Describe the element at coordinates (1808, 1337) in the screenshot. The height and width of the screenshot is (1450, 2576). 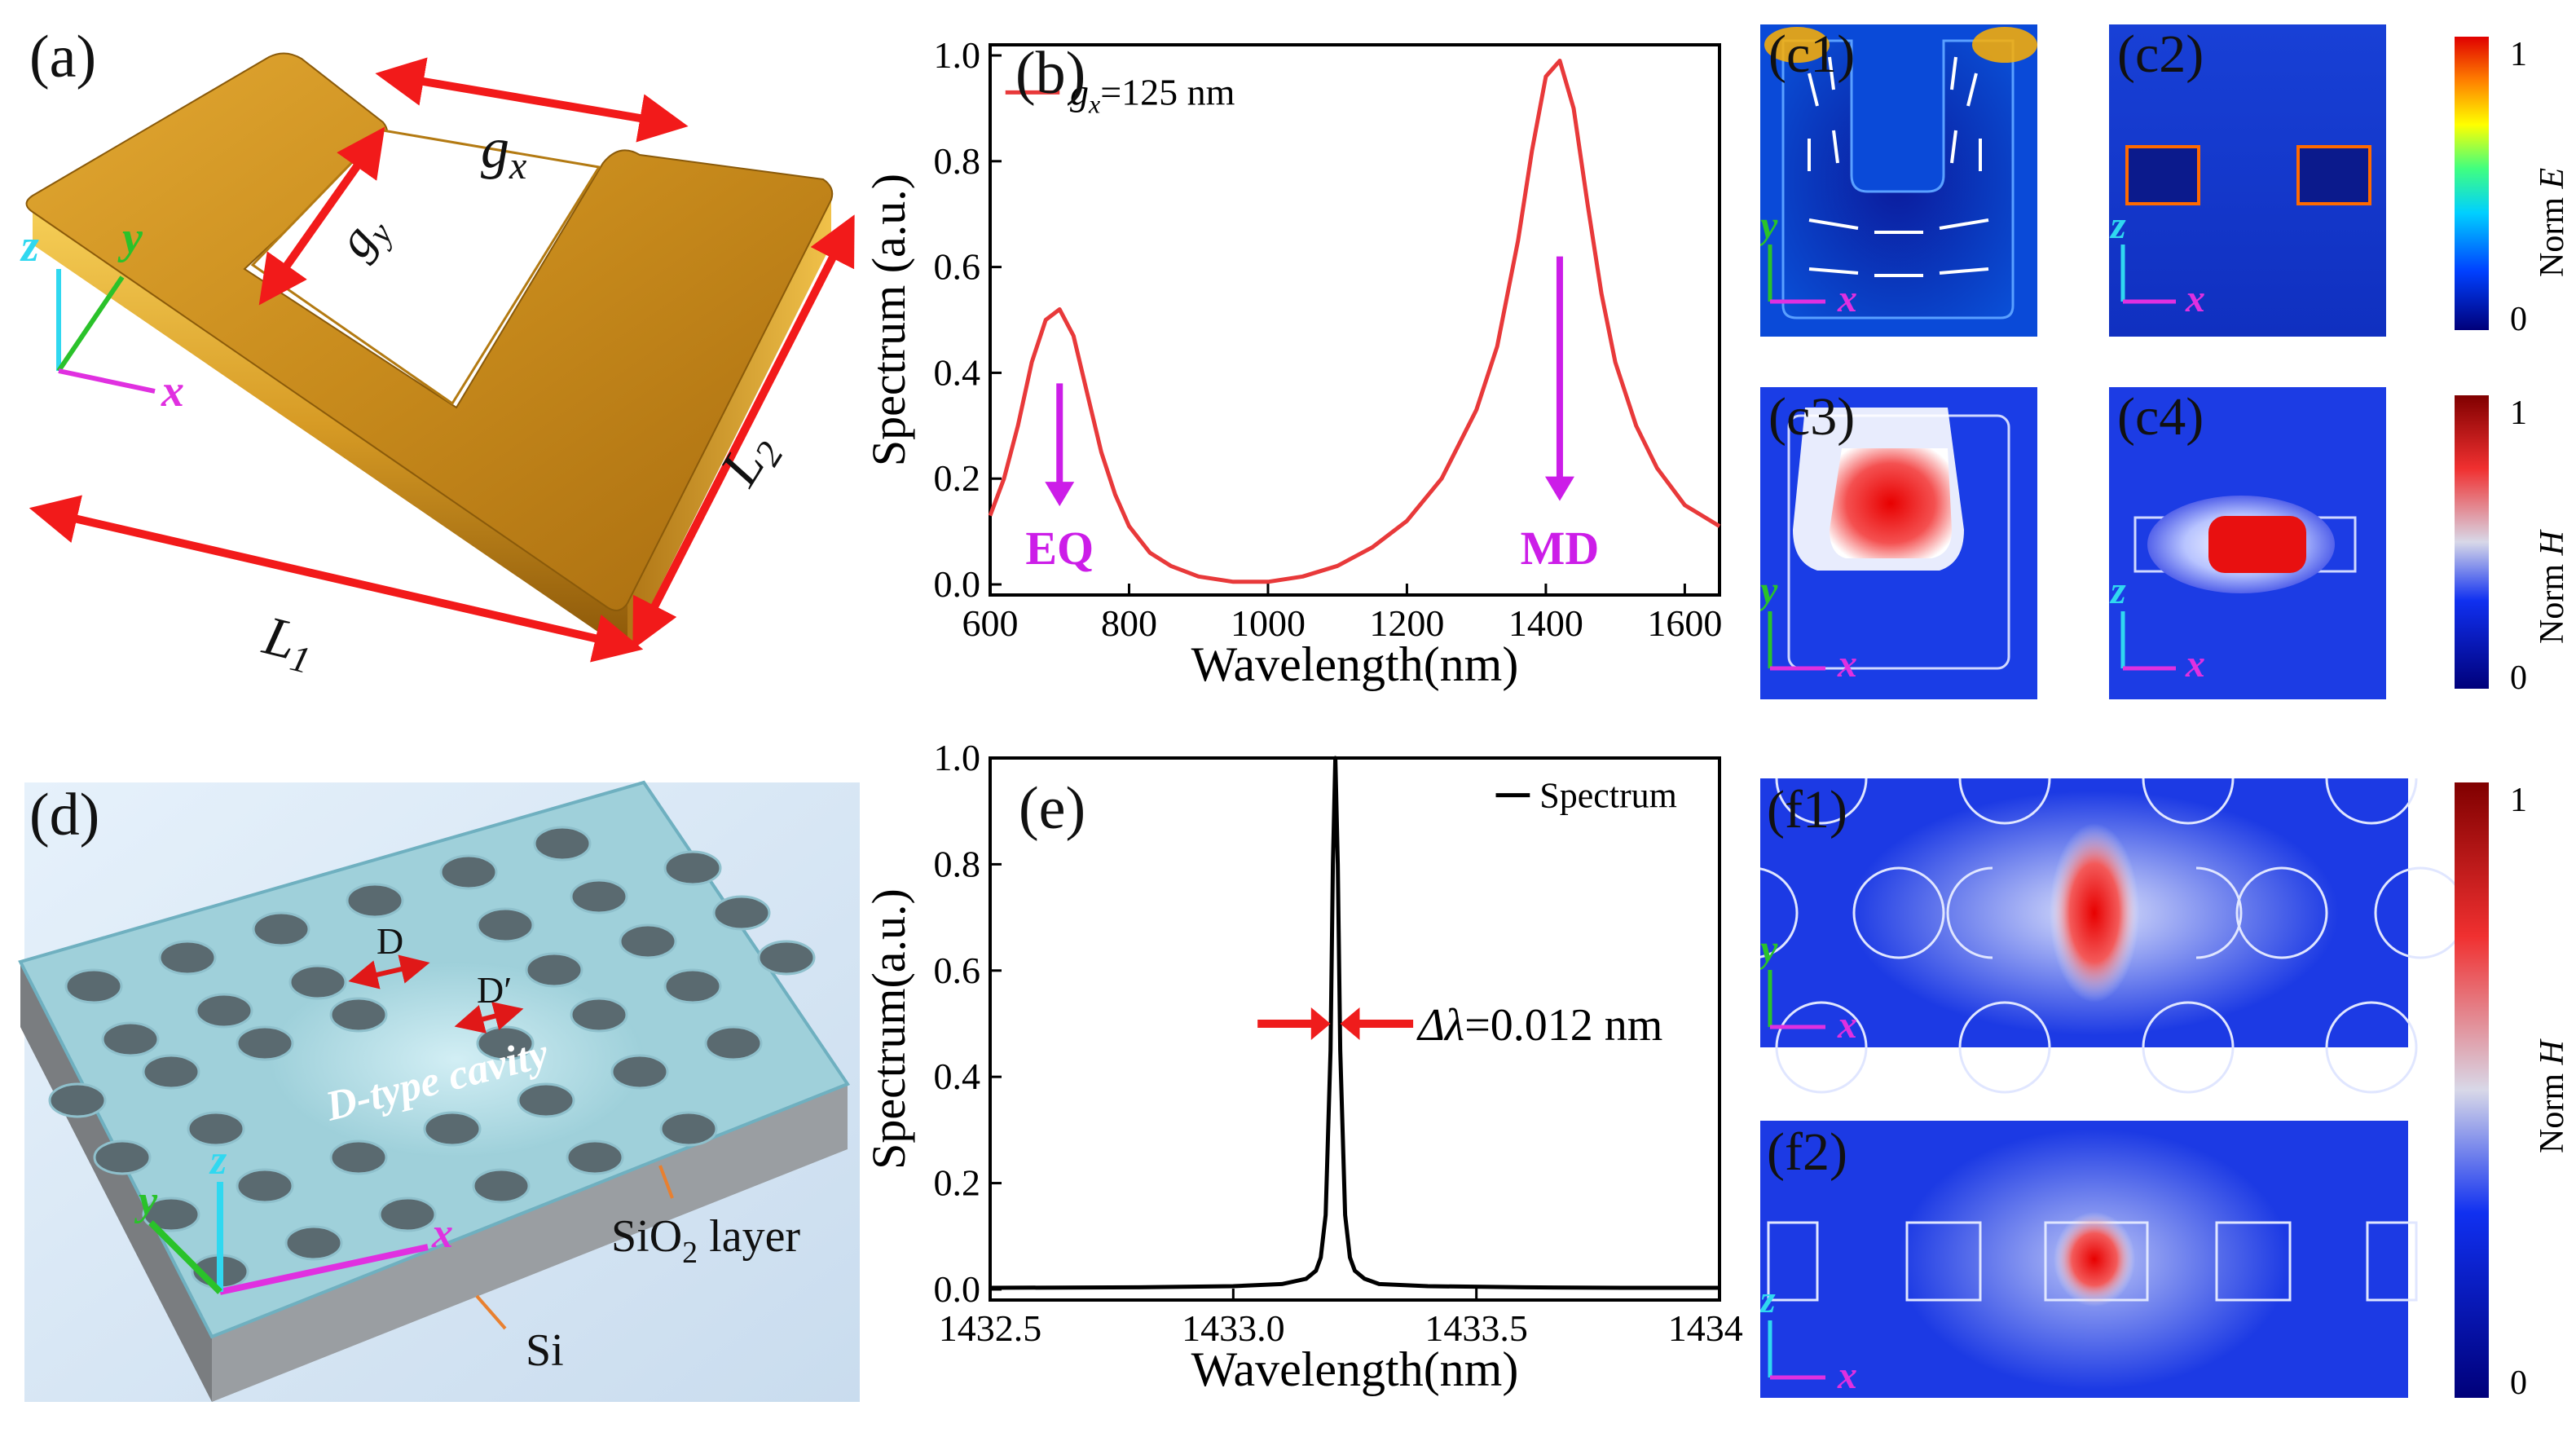
I see `axes-f2: zx` at that location.